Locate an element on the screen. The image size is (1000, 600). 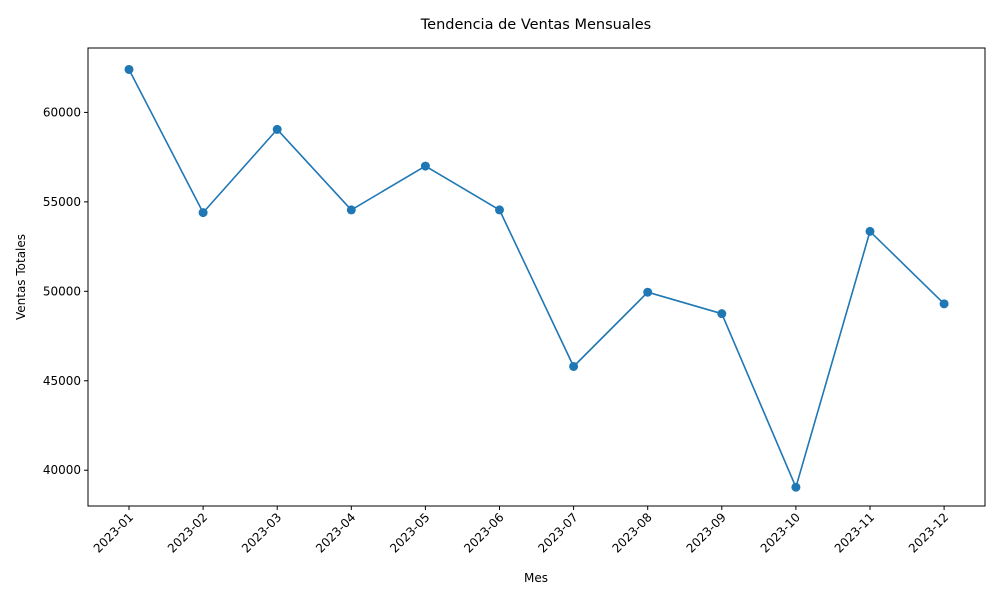
chart-title: Tendencia de Ventas Mensuales is located at coordinates (535, 25).